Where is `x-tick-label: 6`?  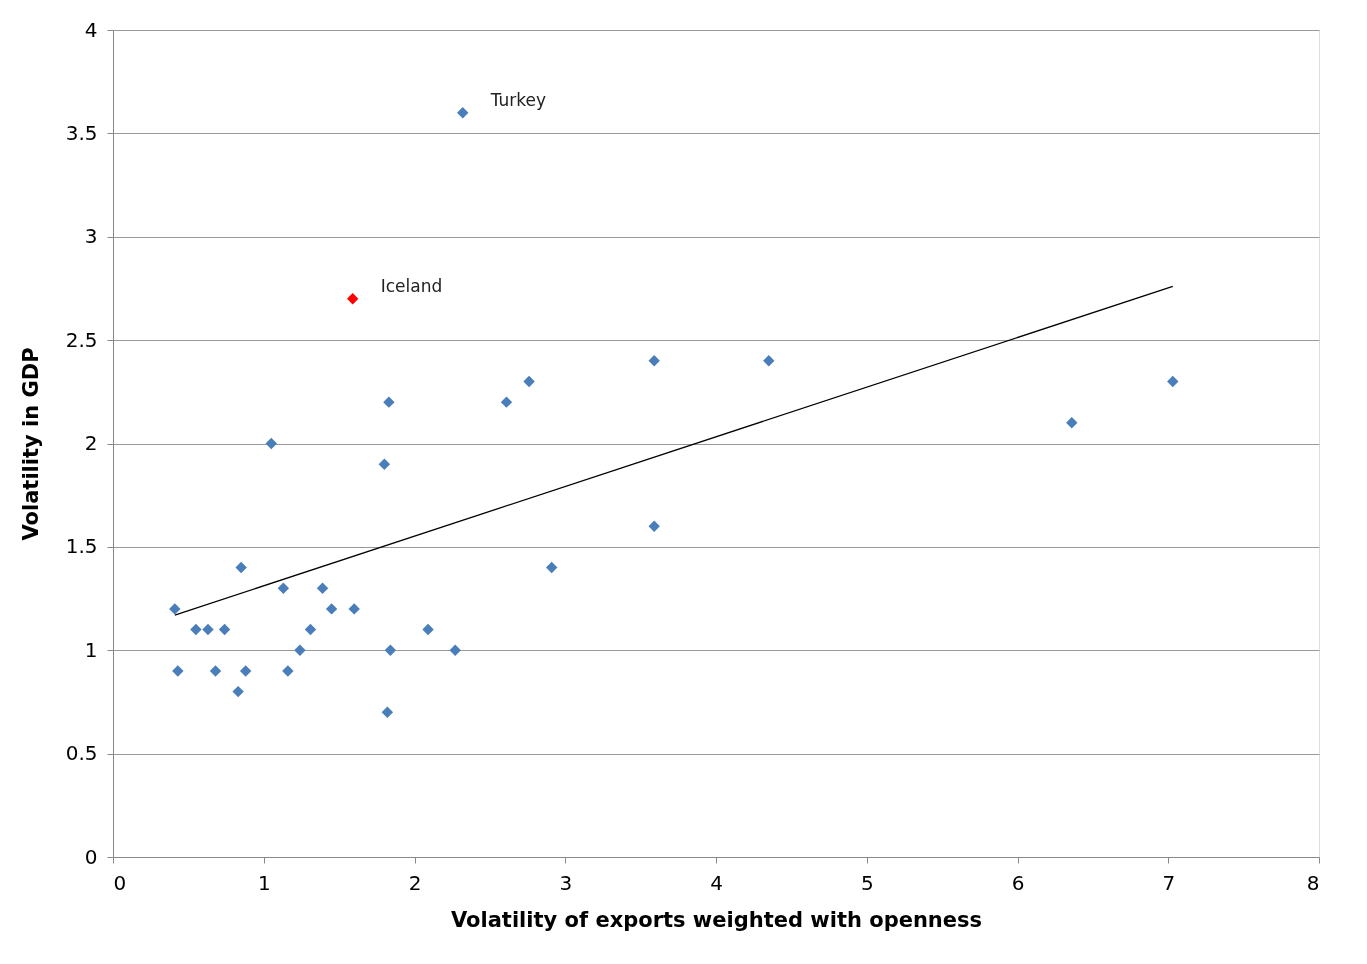 x-tick-label: 6 is located at coordinates (1018, 882).